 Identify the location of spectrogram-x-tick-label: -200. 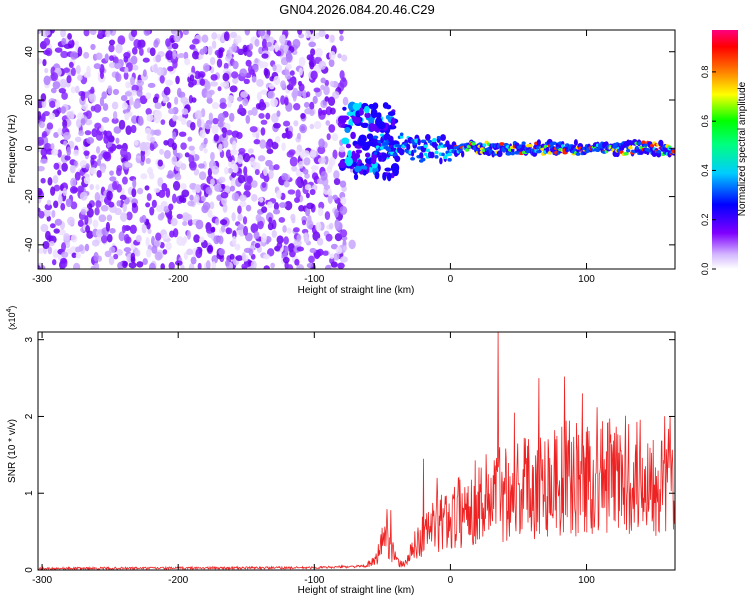
(178, 279).